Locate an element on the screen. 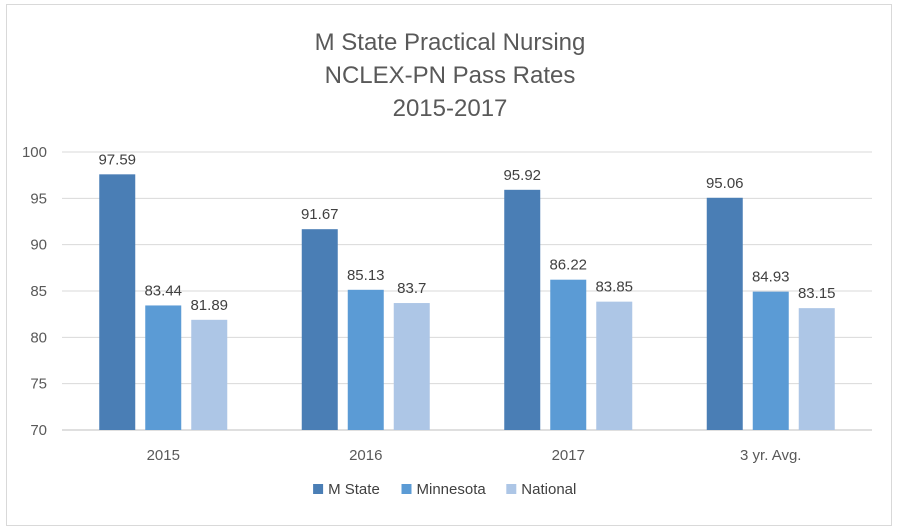 This screenshot has width=900, height=532. y-axis-ticks: 70 75 80 85 90 95 100 is located at coordinates (34, 291).